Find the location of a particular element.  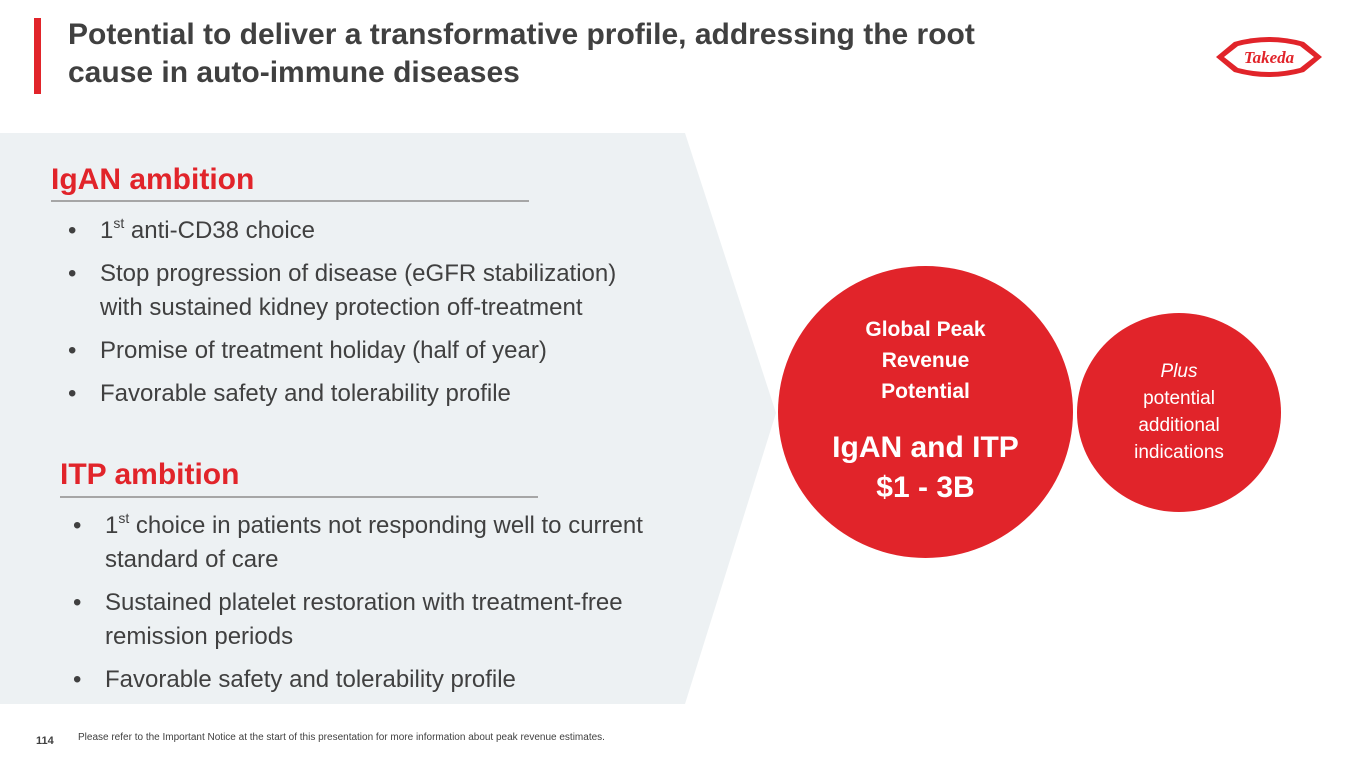

additional-indications-text: Plus potential additional indications is located at coordinates (1179, 412).